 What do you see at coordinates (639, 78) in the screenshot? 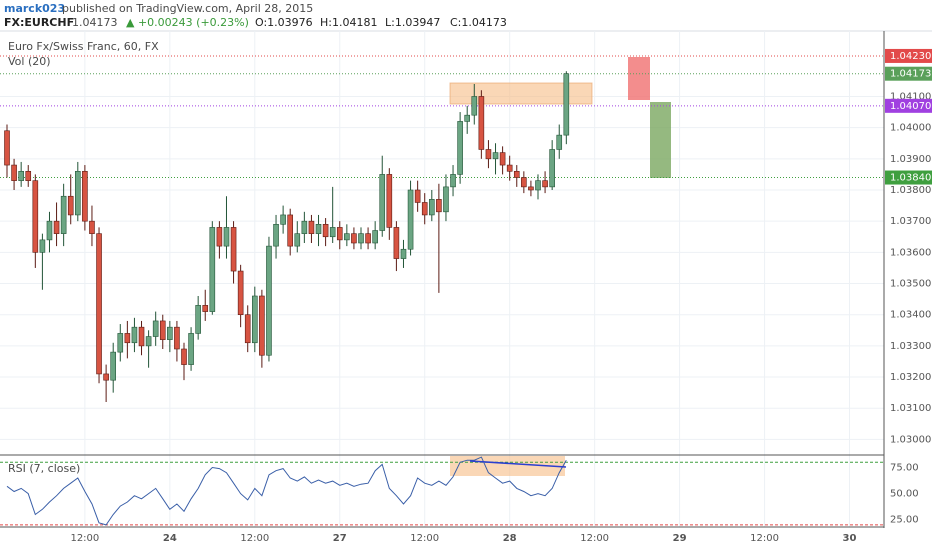
I see `stop-box` at bounding box center [639, 78].